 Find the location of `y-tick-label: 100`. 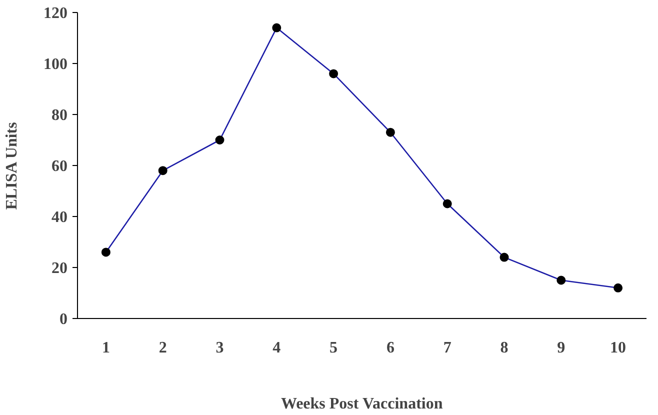

y-tick-label: 100 is located at coordinates (56, 64).